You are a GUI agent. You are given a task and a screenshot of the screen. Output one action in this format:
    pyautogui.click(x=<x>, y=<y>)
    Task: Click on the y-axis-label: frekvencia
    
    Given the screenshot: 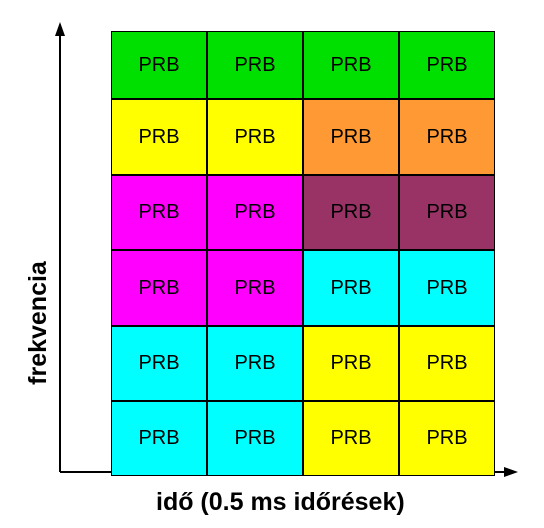 What is the action you would take?
    pyautogui.click(x=38, y=323)
    